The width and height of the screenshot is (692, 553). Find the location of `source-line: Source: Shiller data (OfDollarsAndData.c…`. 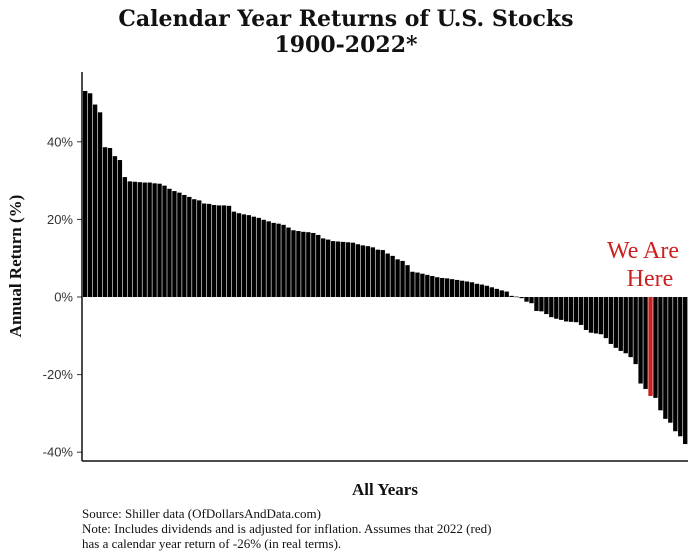

source-line: Source: Shiller data (OfDollarsAndData.c… is located at coordinates (201, 513).